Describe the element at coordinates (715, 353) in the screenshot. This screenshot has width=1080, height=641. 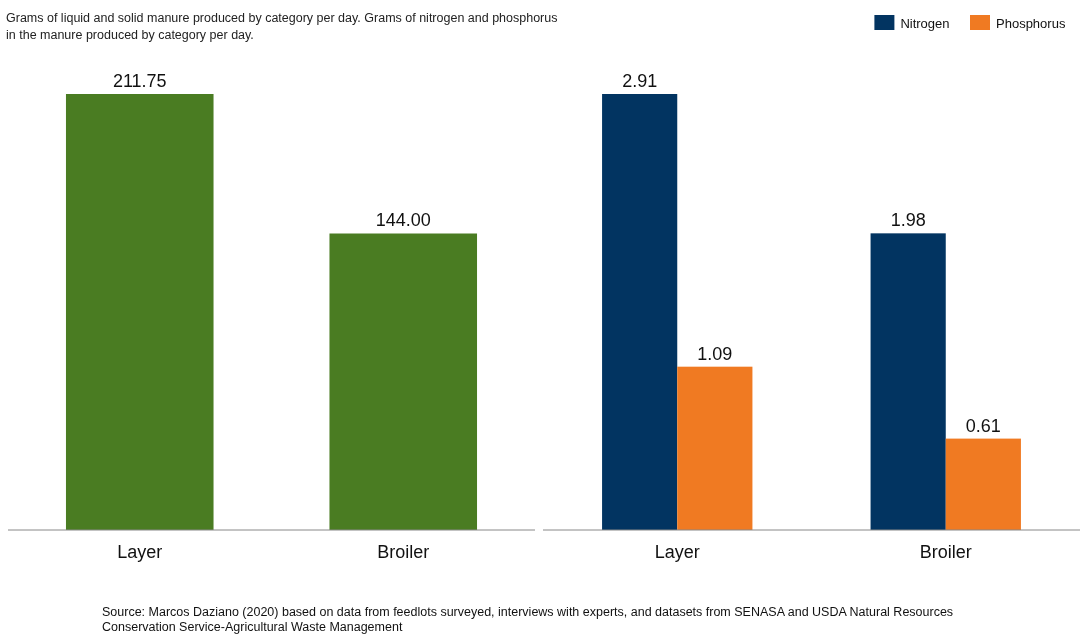
I see `data-label: 1.09` at that location.